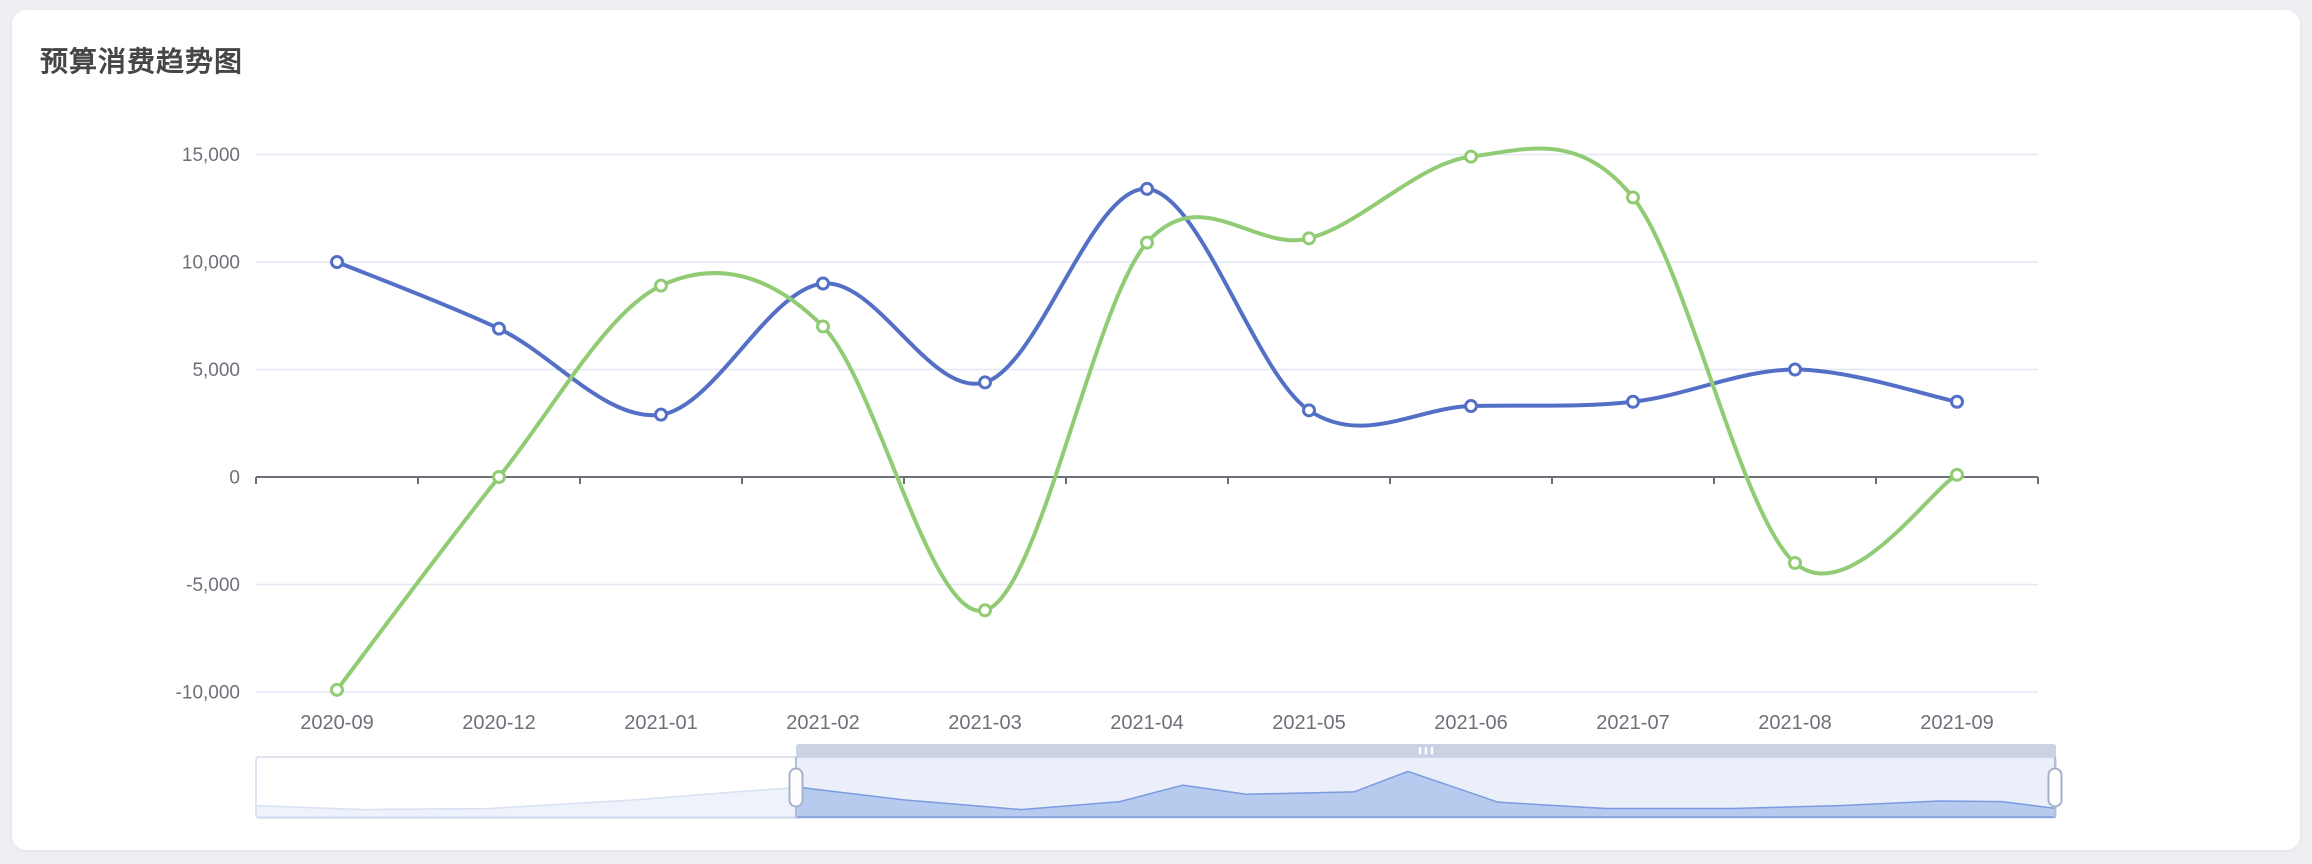 The image size is (2312, 864). What do you see at coordinates (1632, 723) in the screenshot?
I see `x-axis-label: 2021-07` at bounding box center [1632, 723].